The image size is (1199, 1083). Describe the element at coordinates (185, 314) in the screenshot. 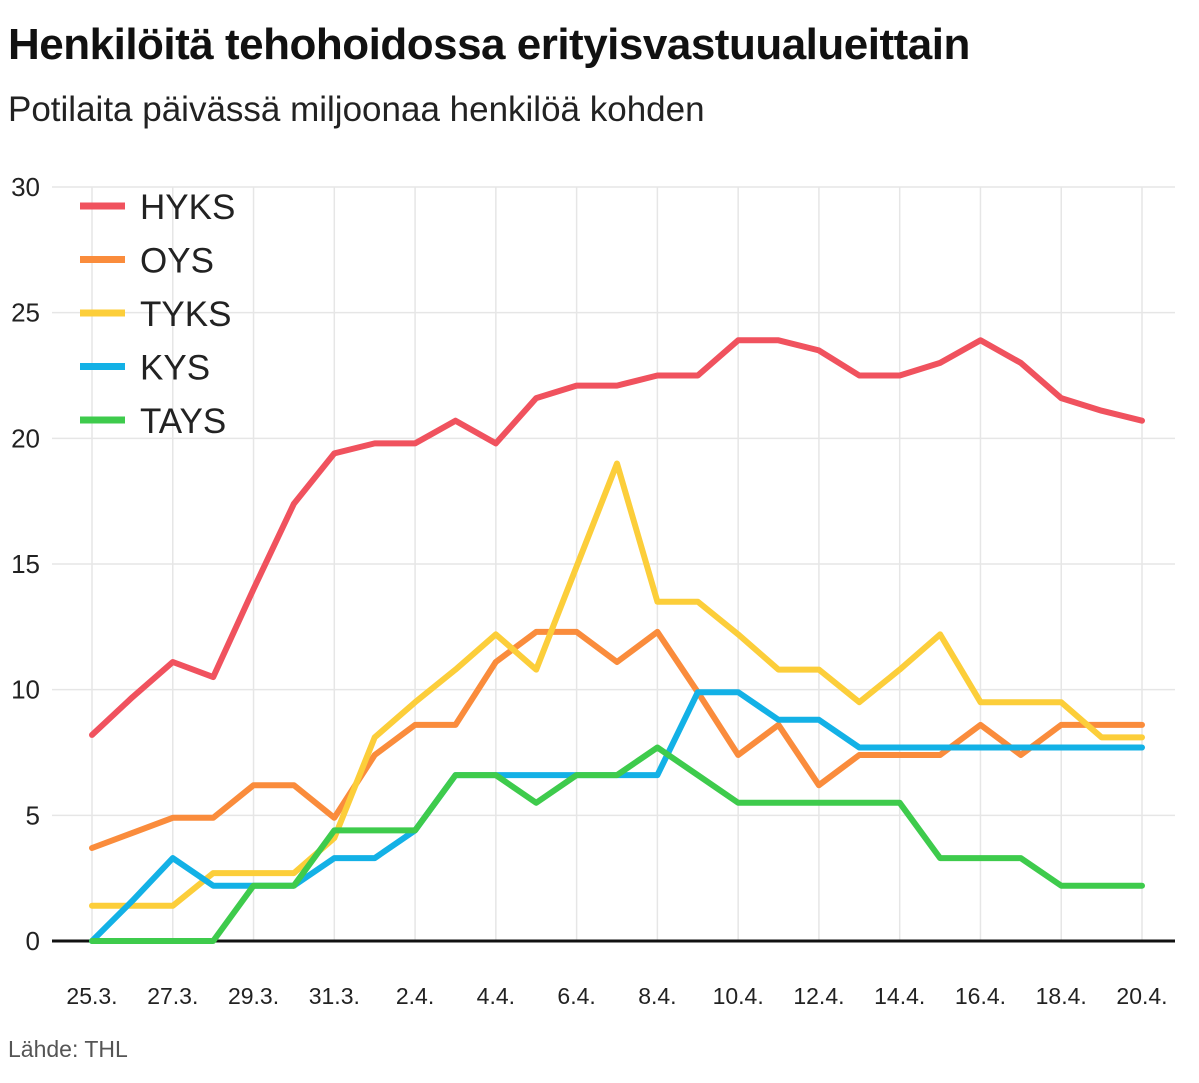

I see `legend-label-tyks: TYKS` at that location.